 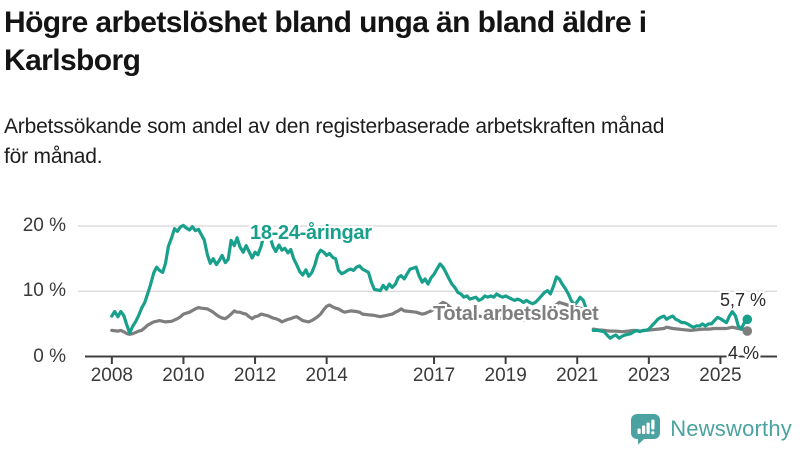 What do you see at coordinates (516, 314) in the screenshot?
I see `series-label-total: Total arbetslöshet` at bounding box center [516, 314].